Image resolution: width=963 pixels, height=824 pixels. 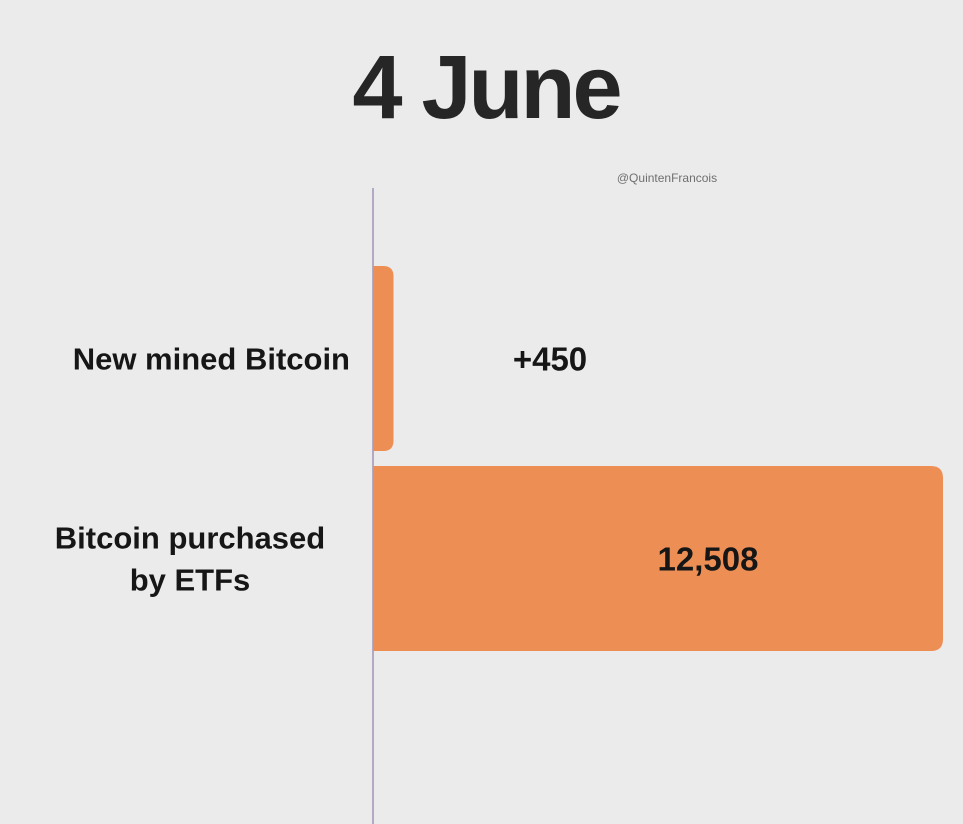 I want to click on value-label-0: +450, so click(x=550, y=359).